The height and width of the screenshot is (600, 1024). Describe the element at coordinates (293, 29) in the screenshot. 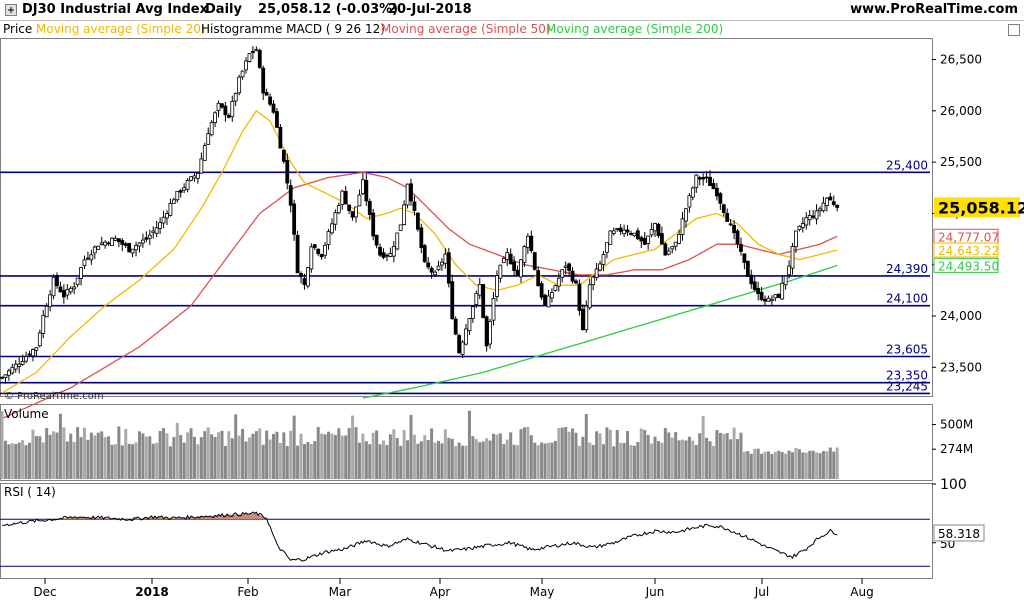

I see `legend-macd: Histogramme MACD ( 9 26 12)` at that location.